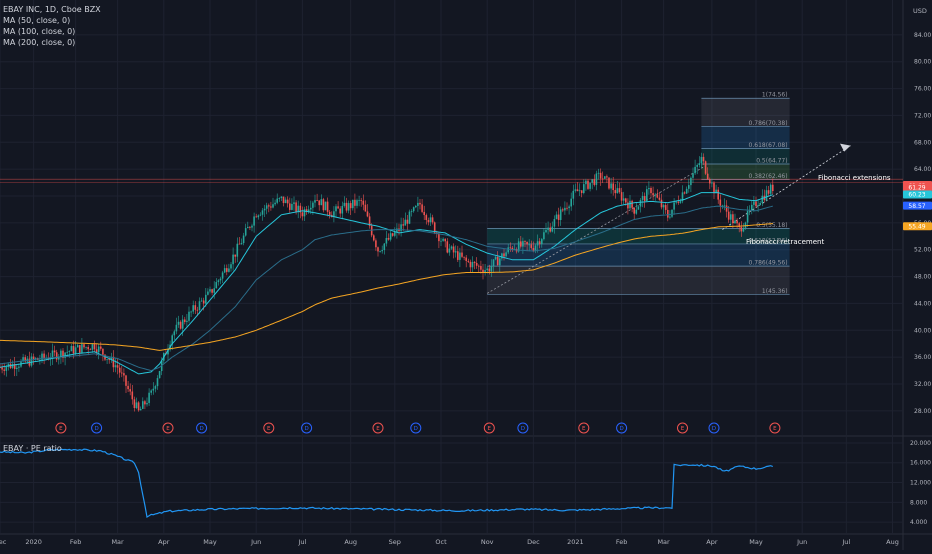  Describe the element at coordinates (37, 20) in the screenshot. I see `legend-ma50: MA (50, close, 0)` at that location.